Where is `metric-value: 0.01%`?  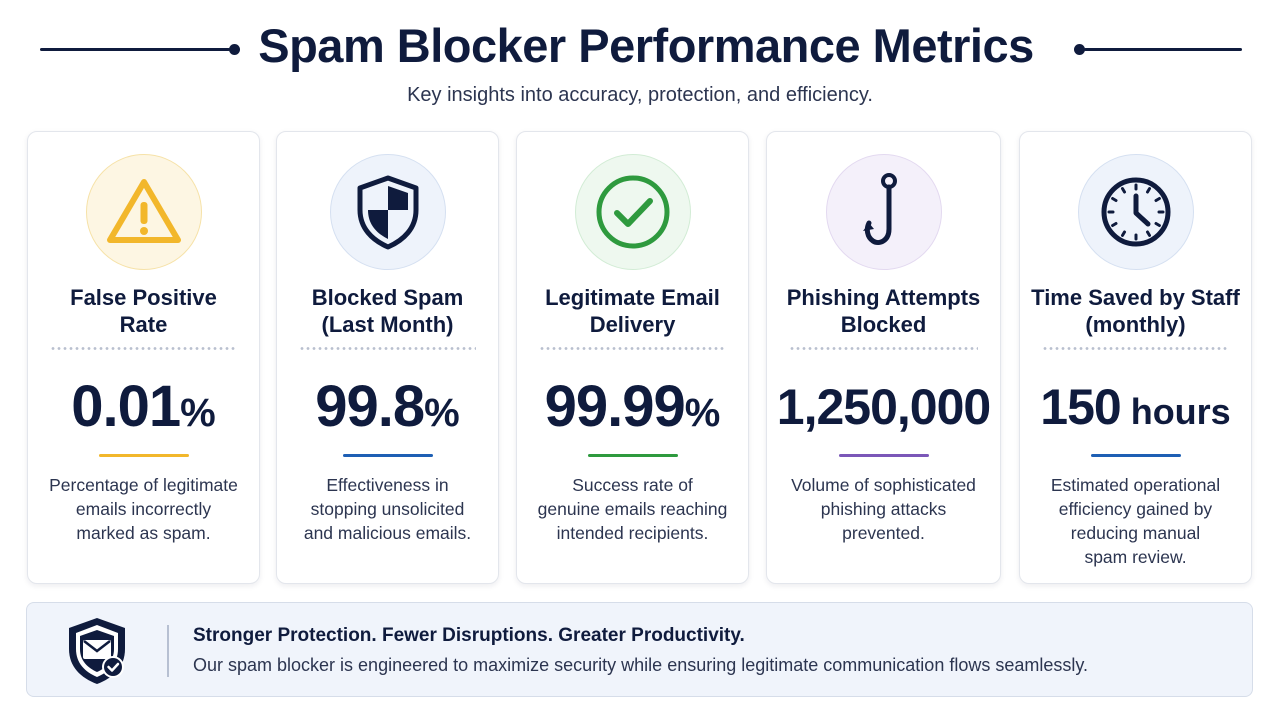
metric-value: 0.01% is located at coordinates (143, 410).